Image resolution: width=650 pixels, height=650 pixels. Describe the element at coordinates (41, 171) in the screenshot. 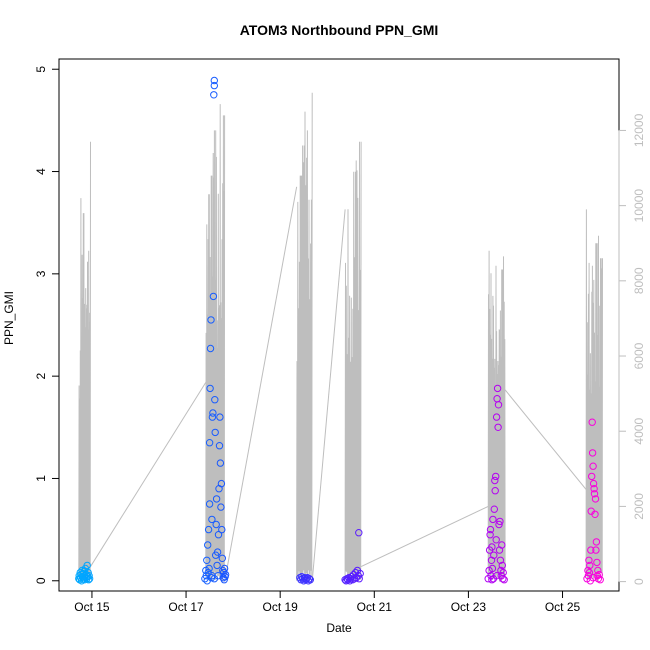

I see `y-tick-label: 4` at that location.